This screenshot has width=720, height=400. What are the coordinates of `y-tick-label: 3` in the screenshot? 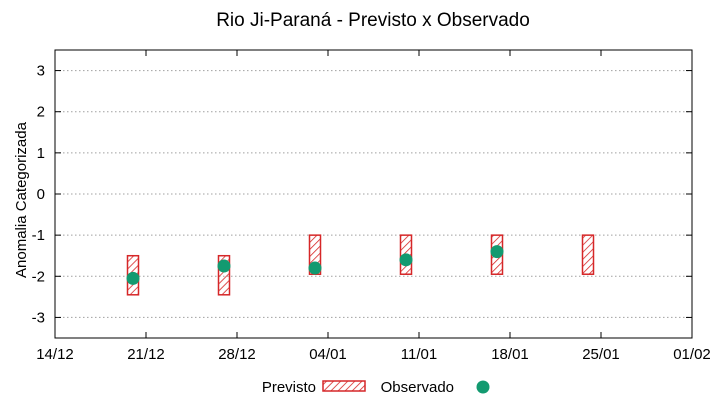 It's located at (41, 71).